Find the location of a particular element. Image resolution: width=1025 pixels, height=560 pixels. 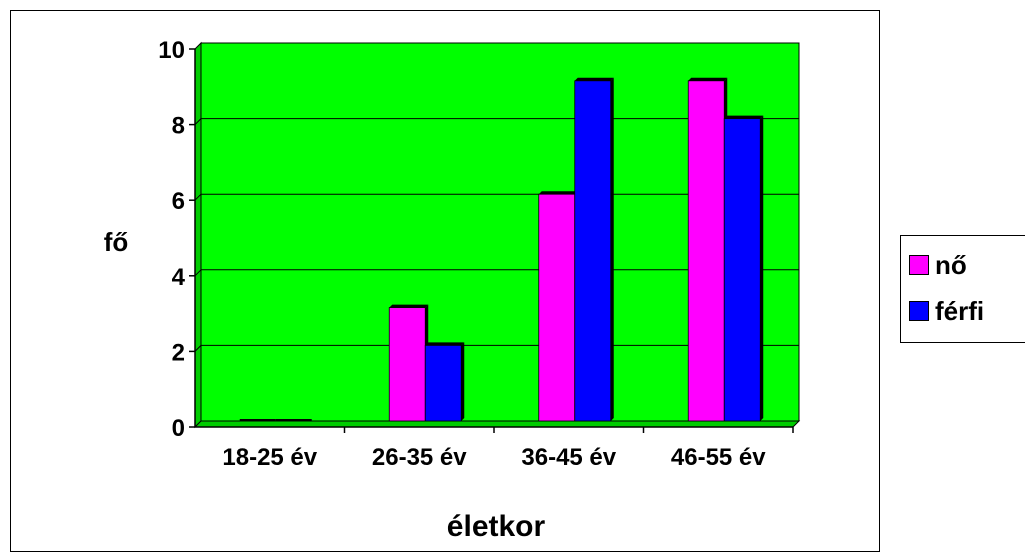

legend-swatch-no is located at coordinates (919, 265).